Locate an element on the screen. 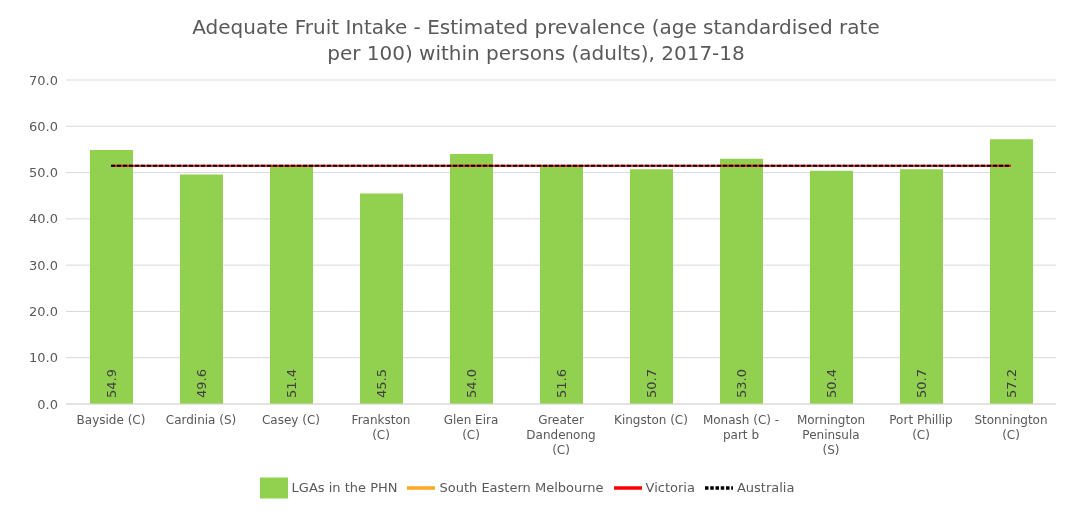 The width and height of the screenshot is (1072, 515). x-tick-label: Casey (C) is located at coordinates (291, 420).